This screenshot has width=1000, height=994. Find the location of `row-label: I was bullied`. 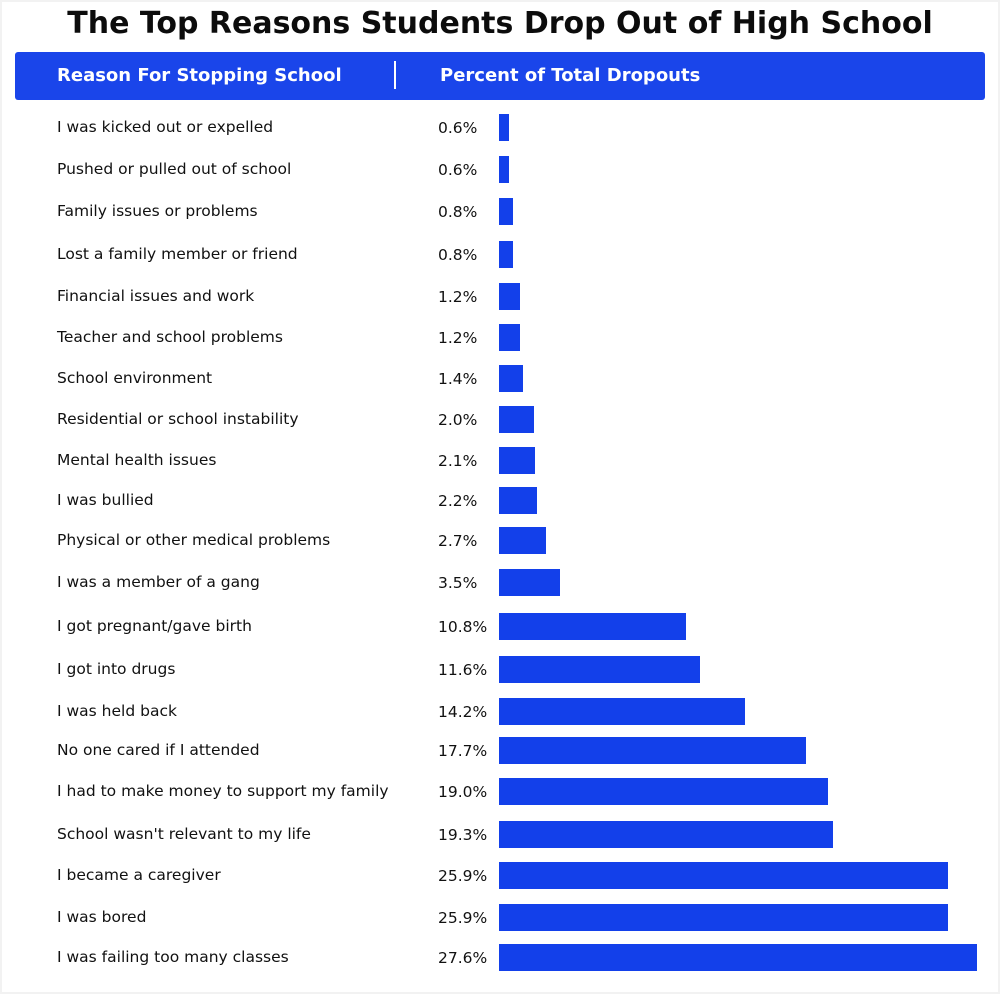

row-label: I was bullied is located at coordinates (105, 500).